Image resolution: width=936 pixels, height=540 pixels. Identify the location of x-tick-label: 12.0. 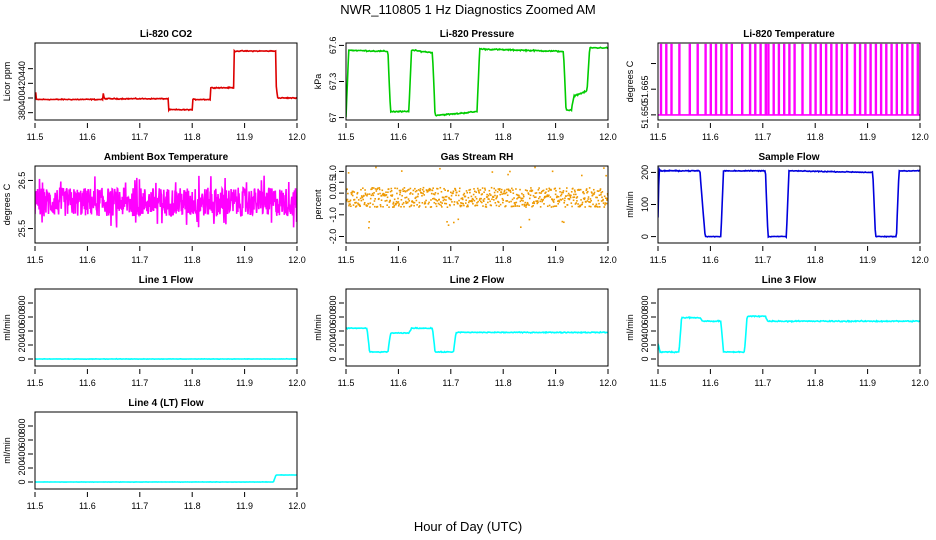
(297, 383).